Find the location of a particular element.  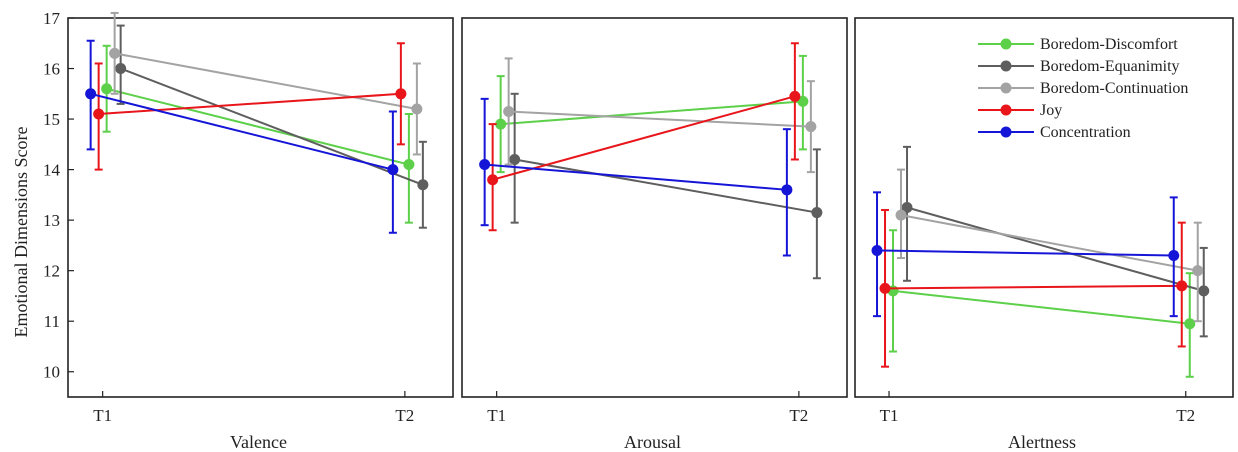

legend-label: Joy is located at coordinates (1051, 110).